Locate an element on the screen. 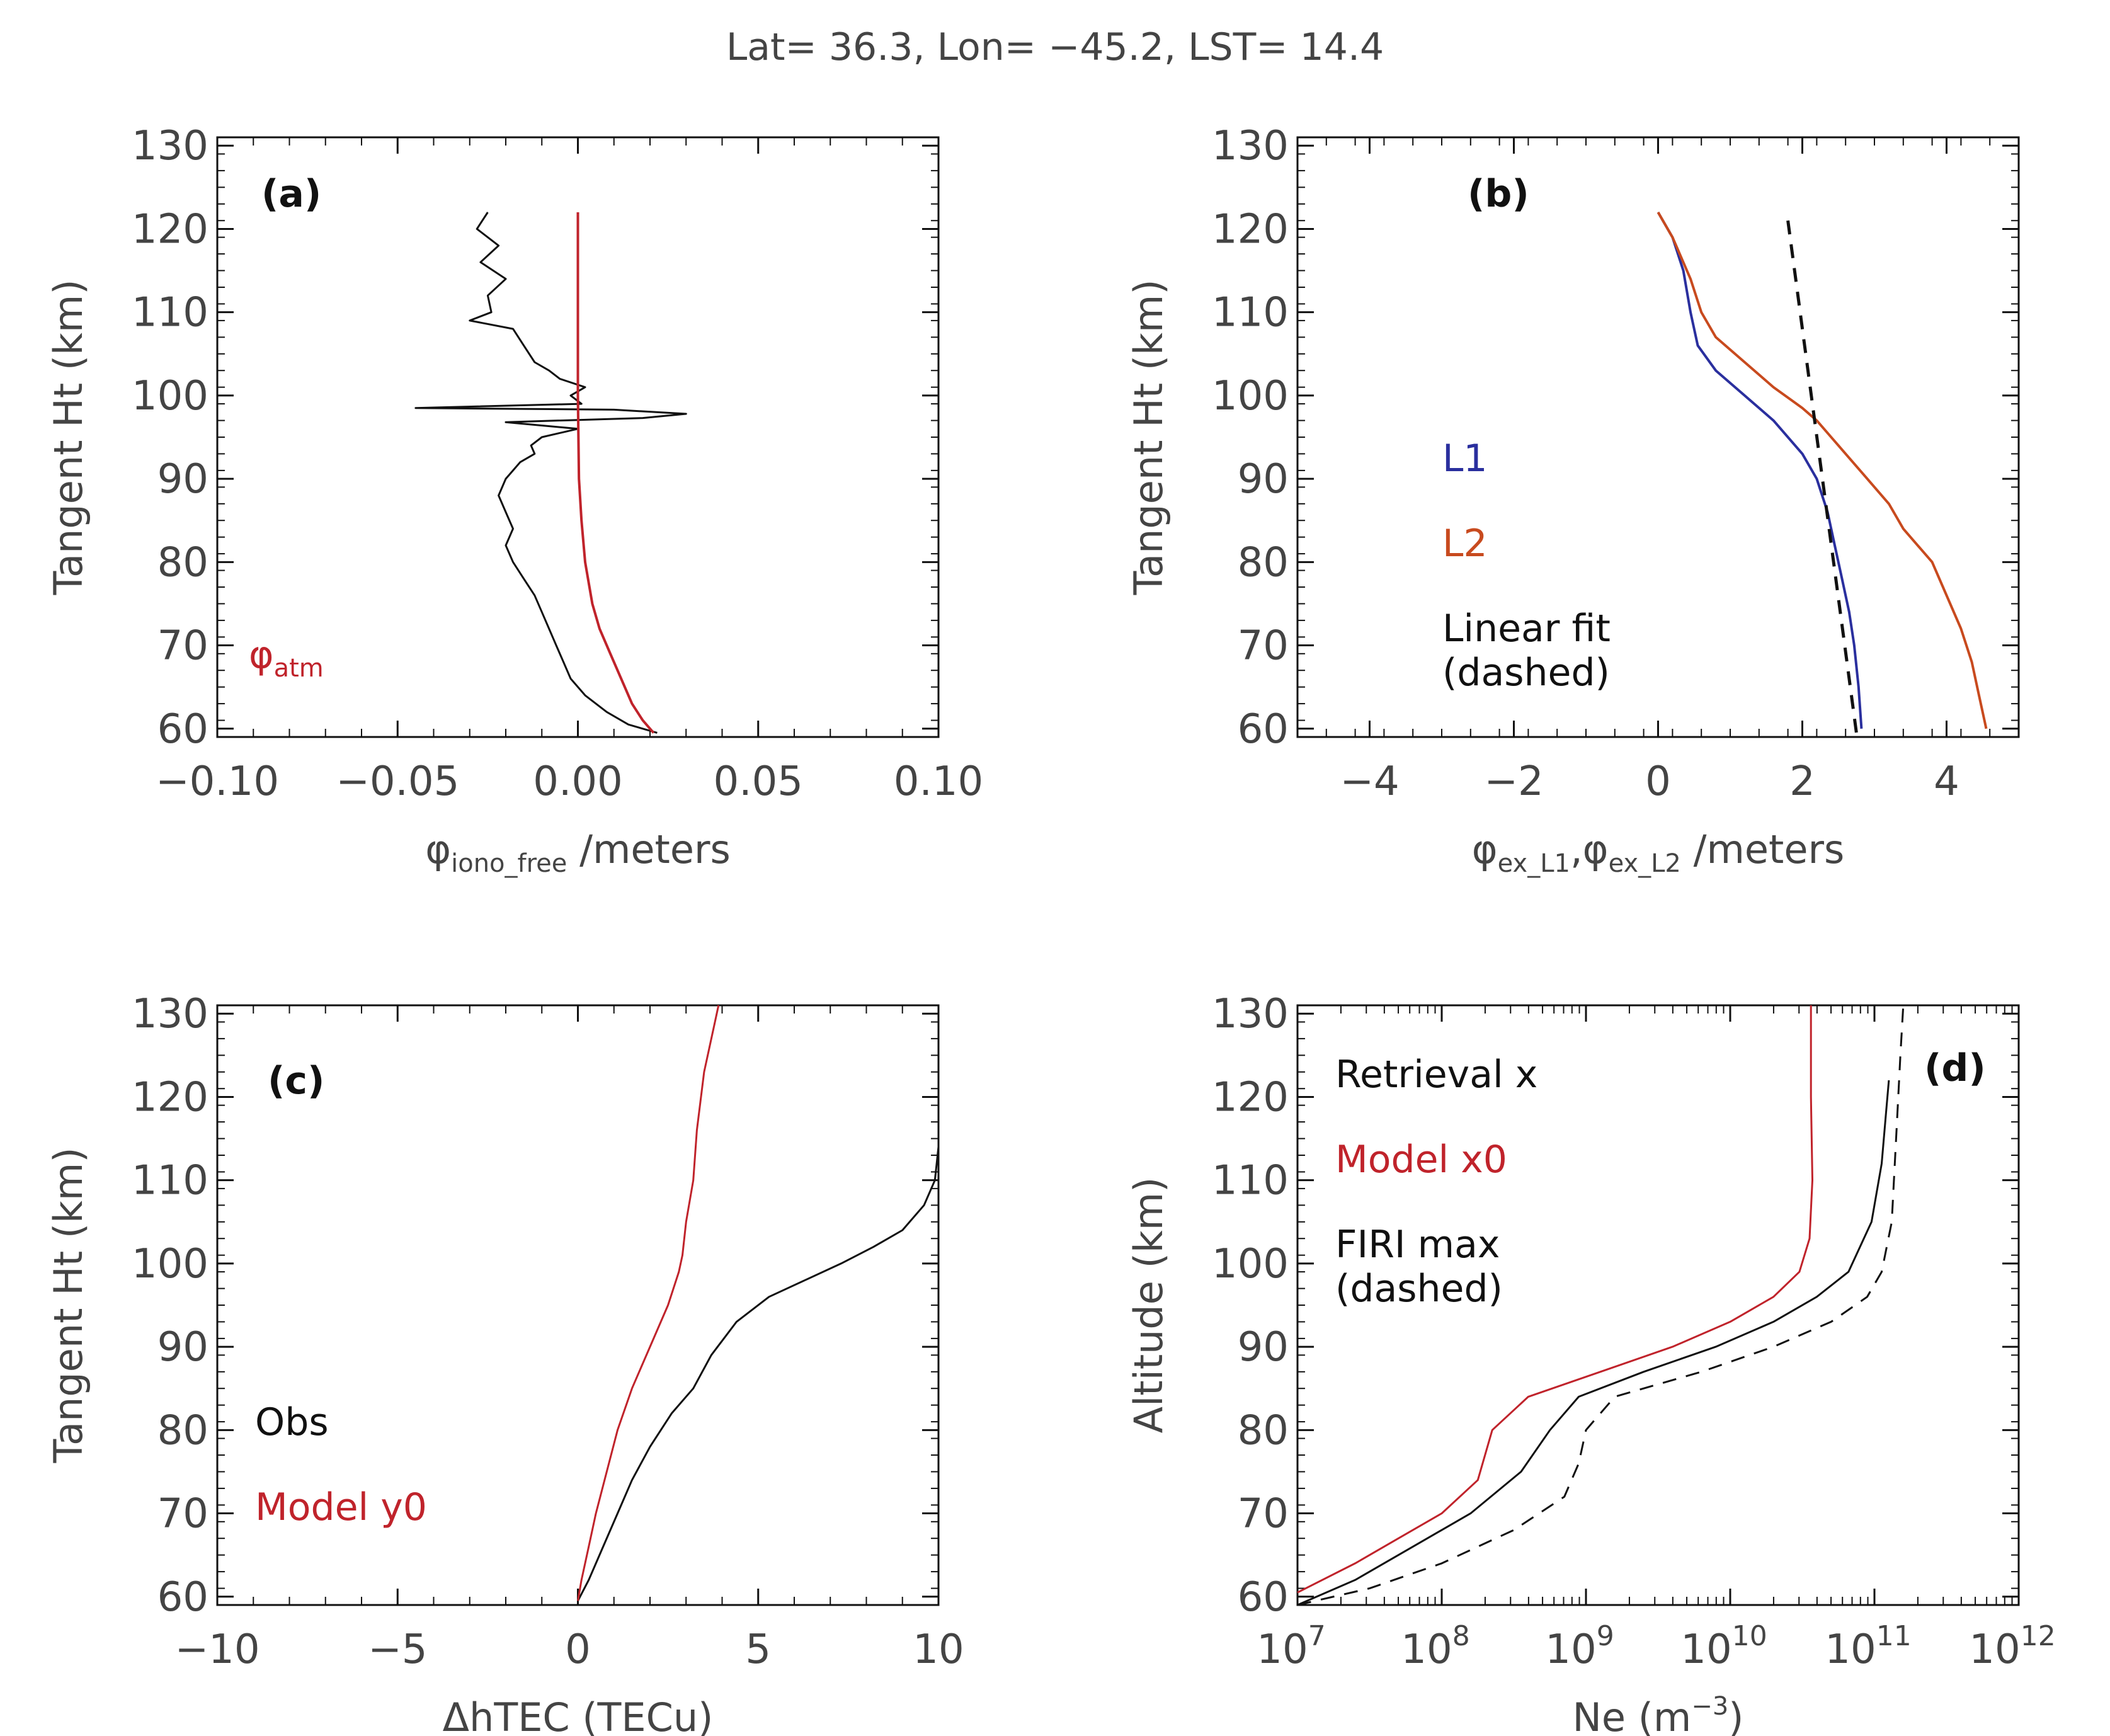 This screenshot has height=1736, width=2110. series-phi-atm is located at coordinates (615, 473).